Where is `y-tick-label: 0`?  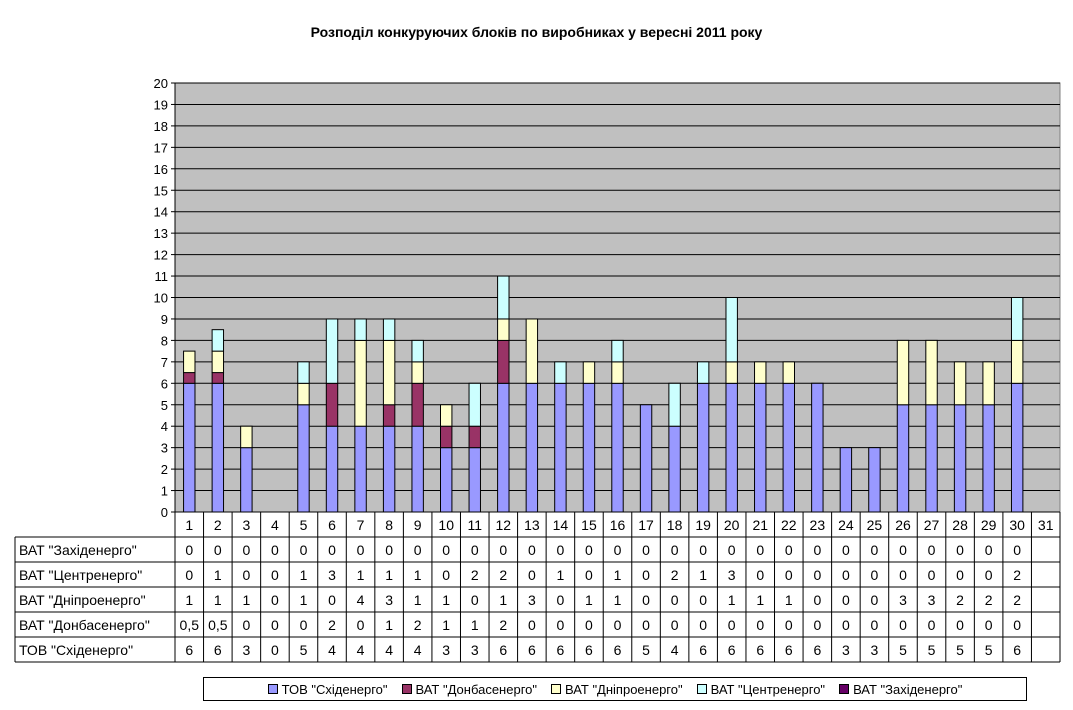
y-tick-label: 0 is located at coordinates (164, 512).